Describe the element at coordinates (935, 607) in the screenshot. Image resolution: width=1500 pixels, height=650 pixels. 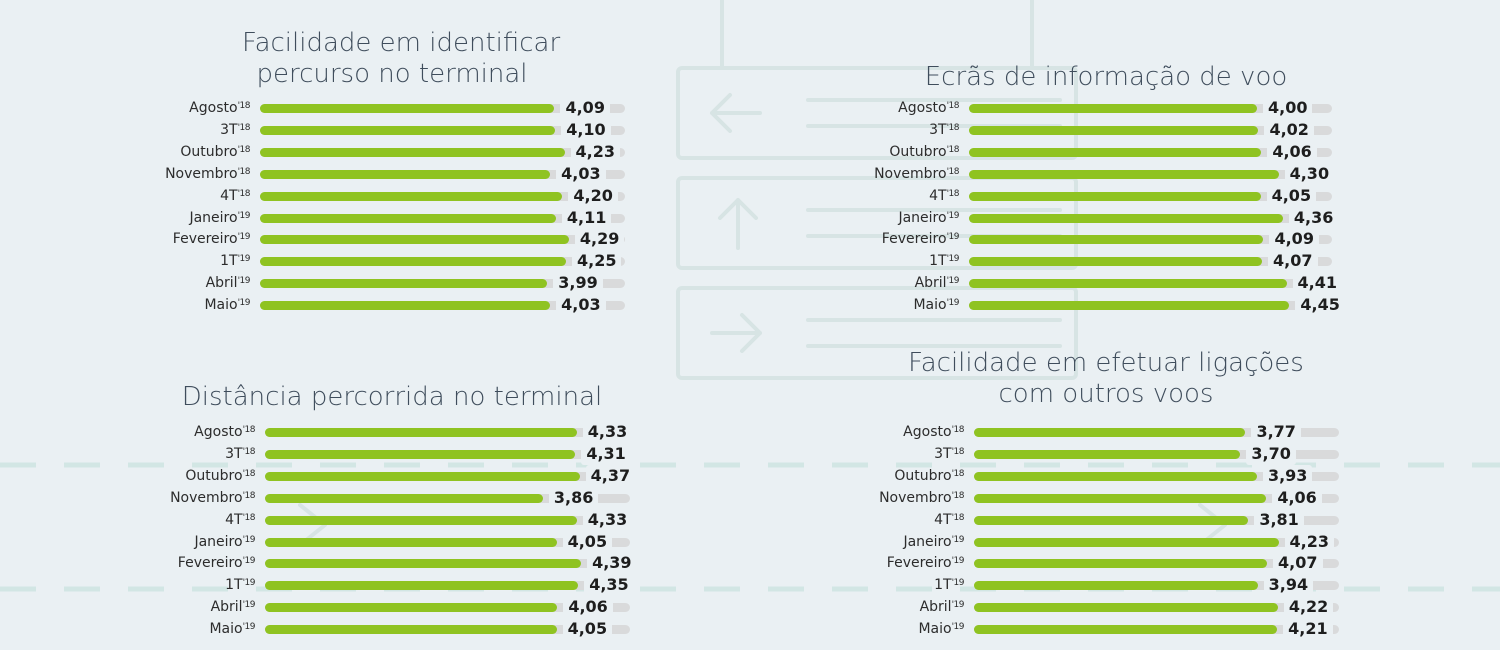
I see `category-name: Abril` at that location.